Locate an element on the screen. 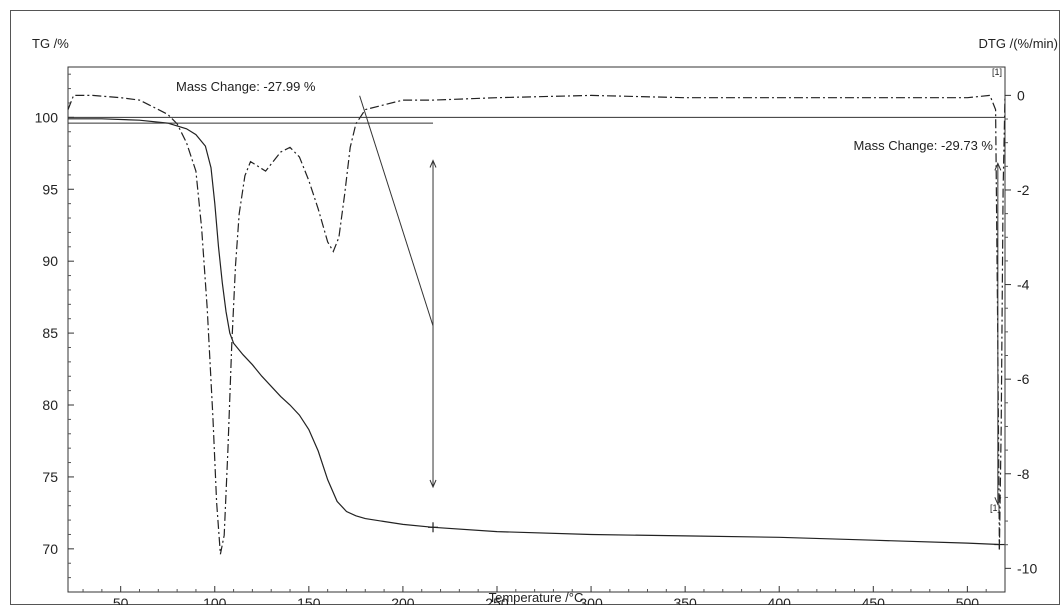  y-right-tick-label: -4 is located at coordinates (1023, 285).